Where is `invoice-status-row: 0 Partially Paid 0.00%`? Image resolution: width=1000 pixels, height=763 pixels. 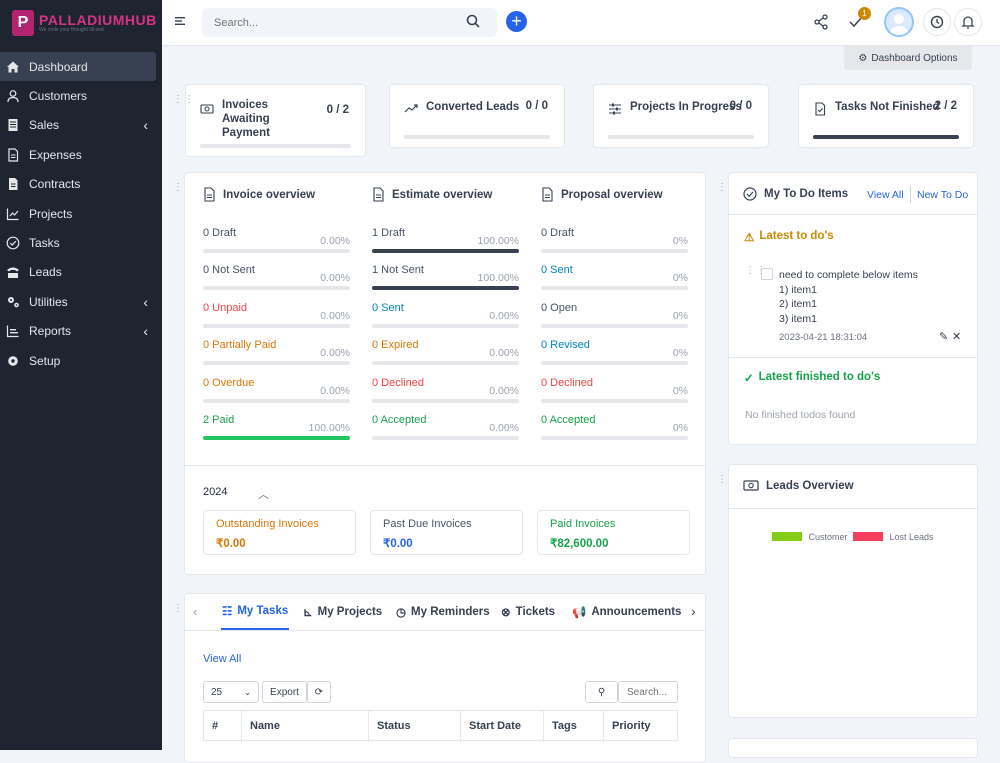 invoice-status-row: 0 Partially Paid 0.00% is located at coordinates (276, 354).